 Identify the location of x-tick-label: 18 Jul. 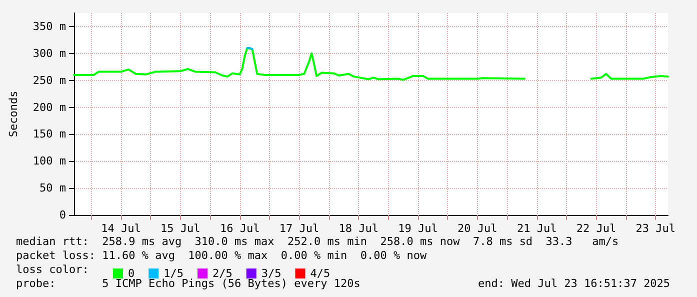
(358, 228).